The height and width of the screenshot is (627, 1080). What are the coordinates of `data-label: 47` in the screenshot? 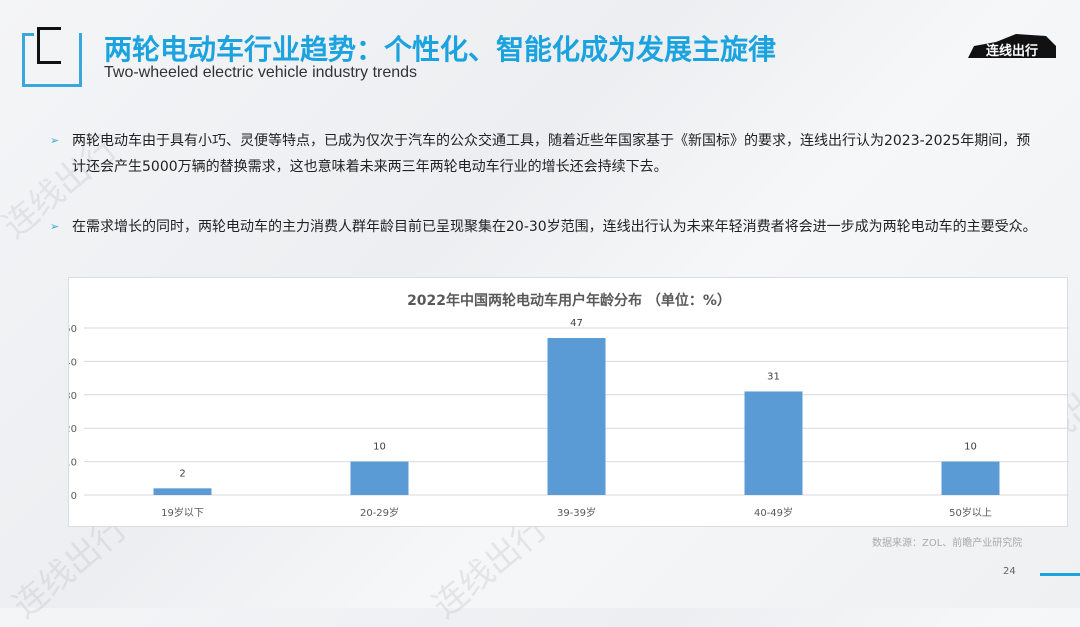 It's located at (576, 323).